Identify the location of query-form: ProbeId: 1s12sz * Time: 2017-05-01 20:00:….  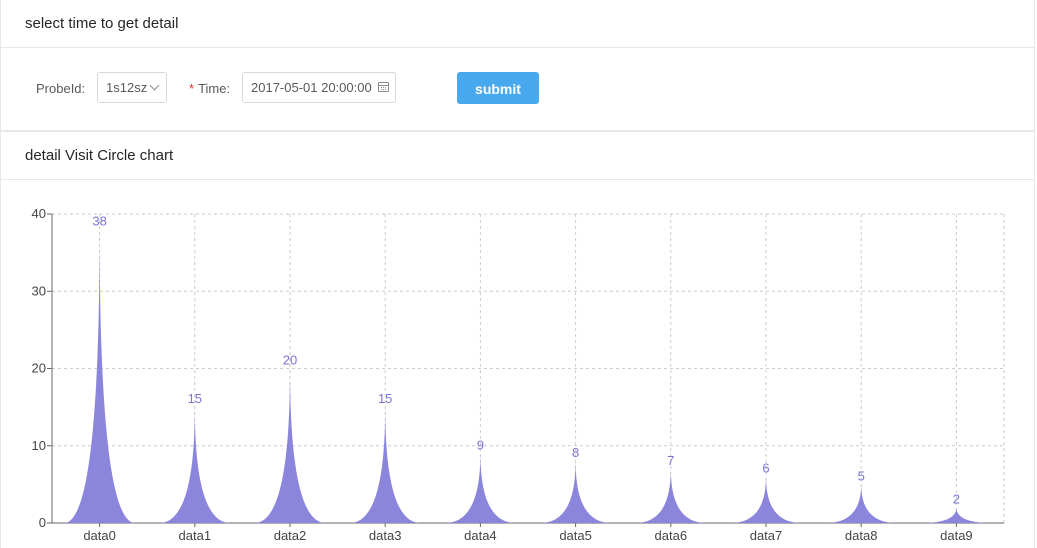
(517, 88).